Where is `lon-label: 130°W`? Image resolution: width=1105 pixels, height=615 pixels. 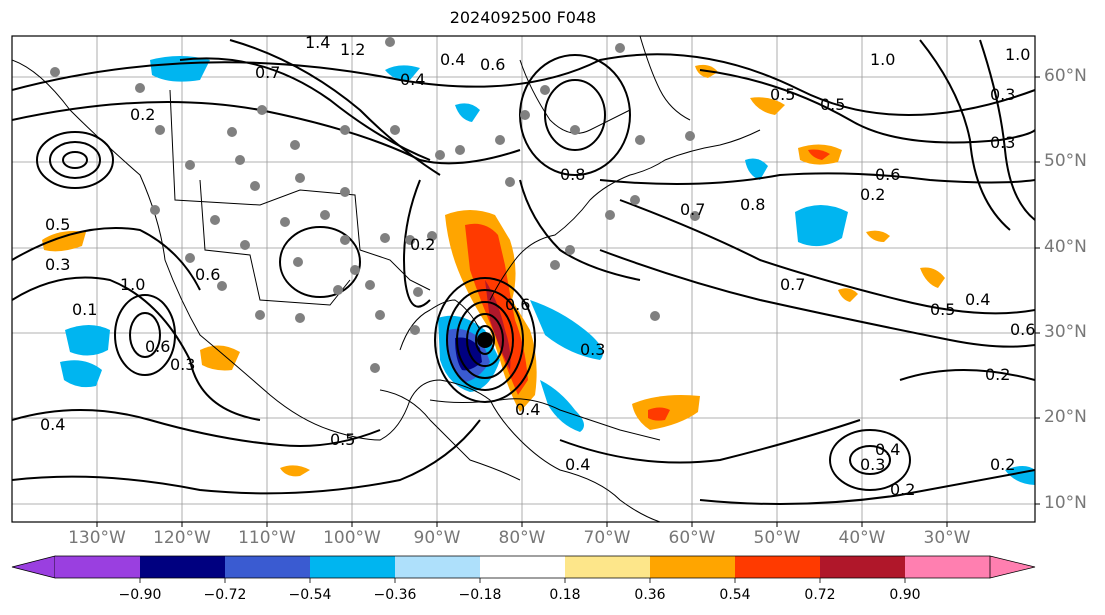 lon-label: 130°W is located at coordinates (97, 538).